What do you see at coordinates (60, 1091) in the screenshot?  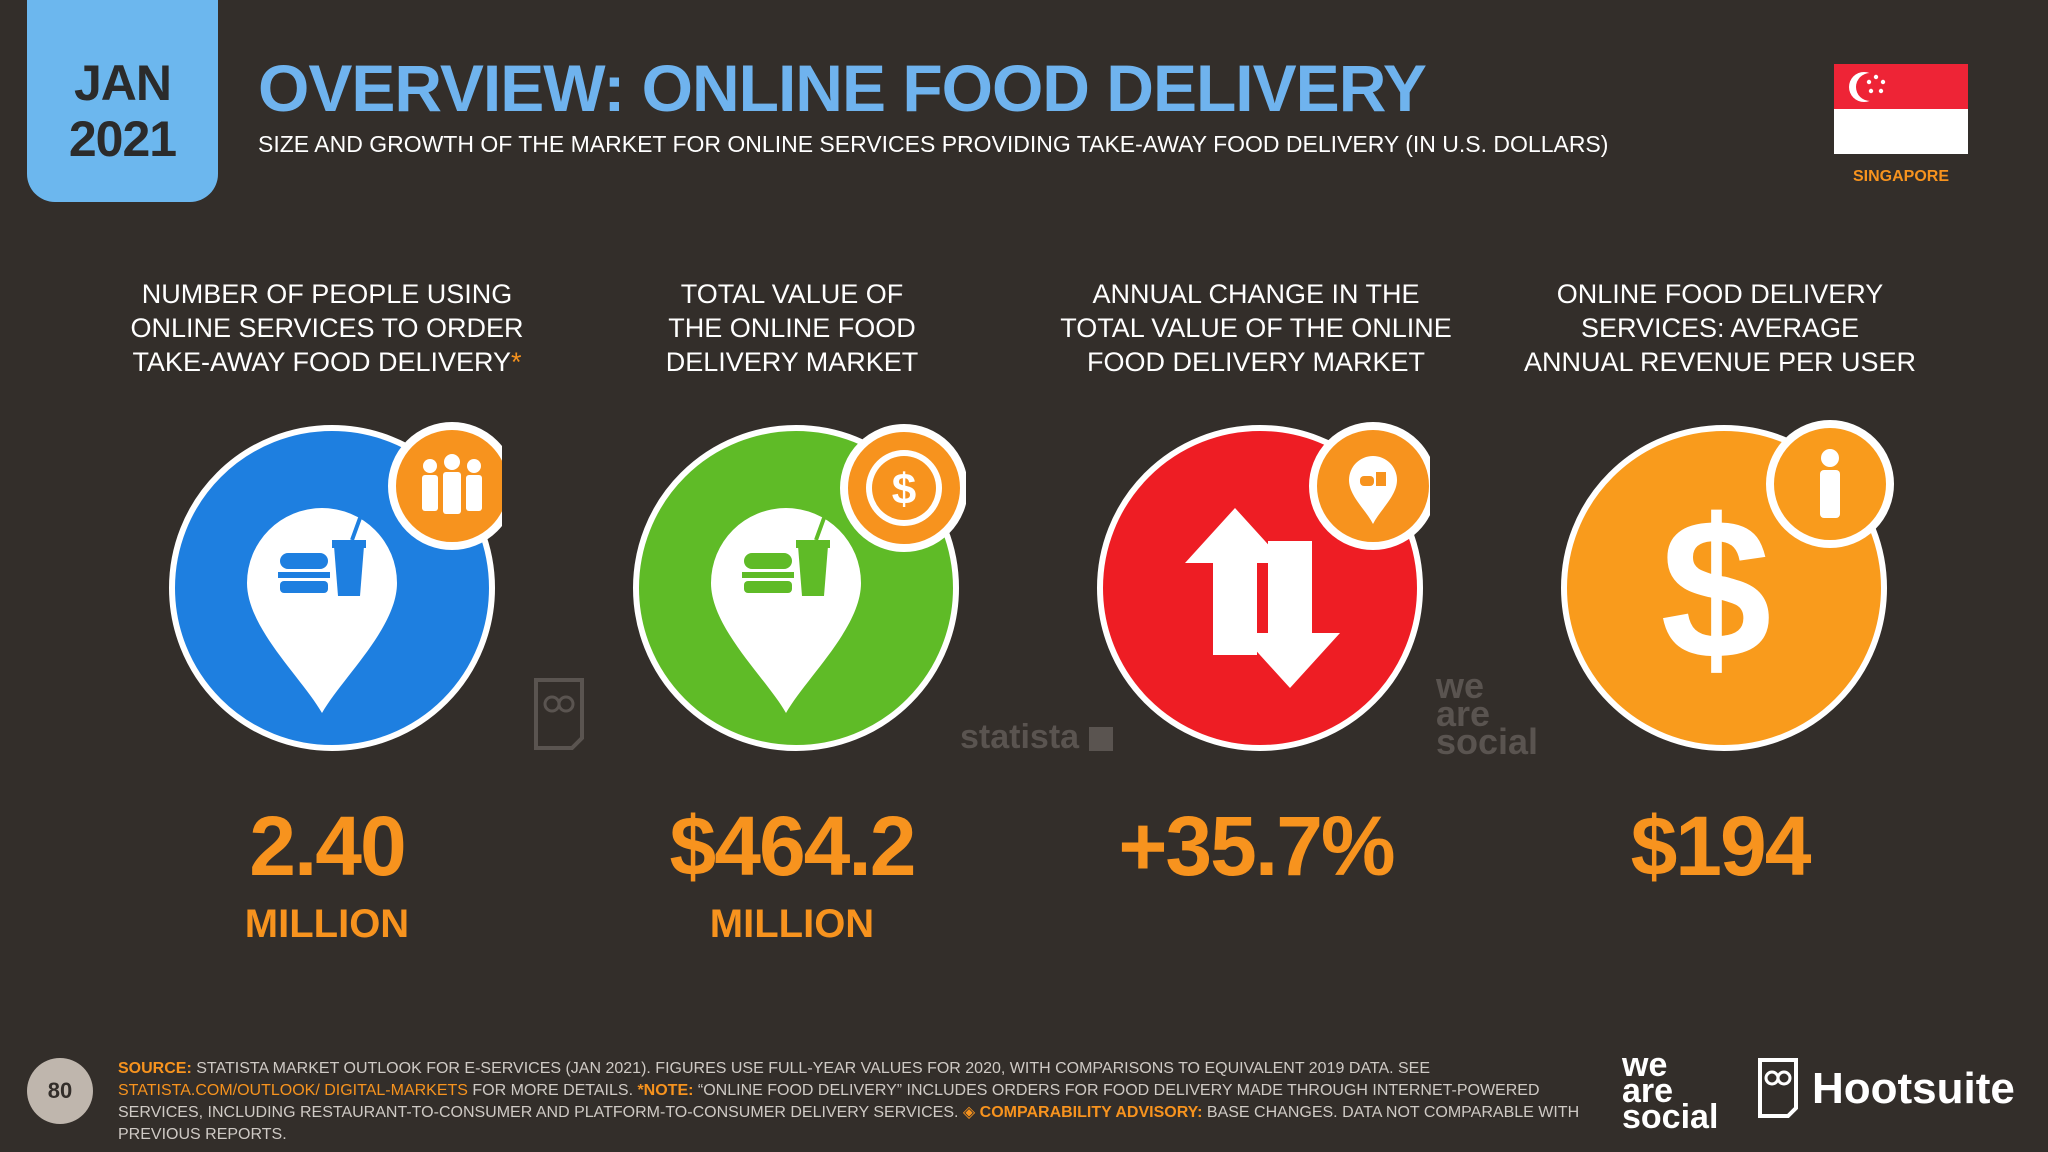 I see `page-number: 80` at bounding box center [60, 1091].